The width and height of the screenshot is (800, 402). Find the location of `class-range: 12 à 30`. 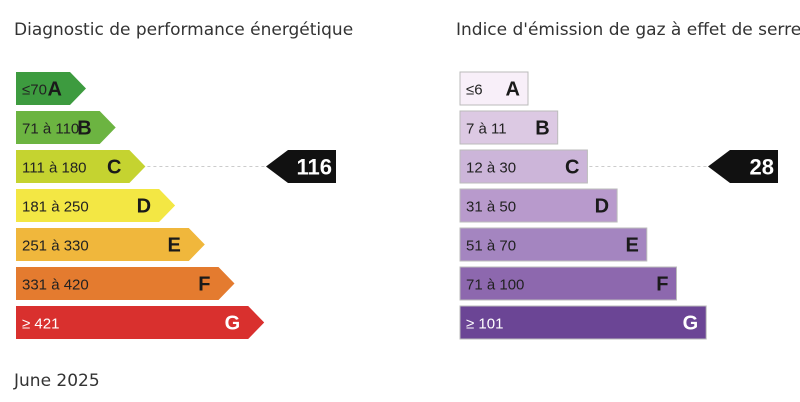

class-range: 12 à 30 is located at coordinates (491, 168).